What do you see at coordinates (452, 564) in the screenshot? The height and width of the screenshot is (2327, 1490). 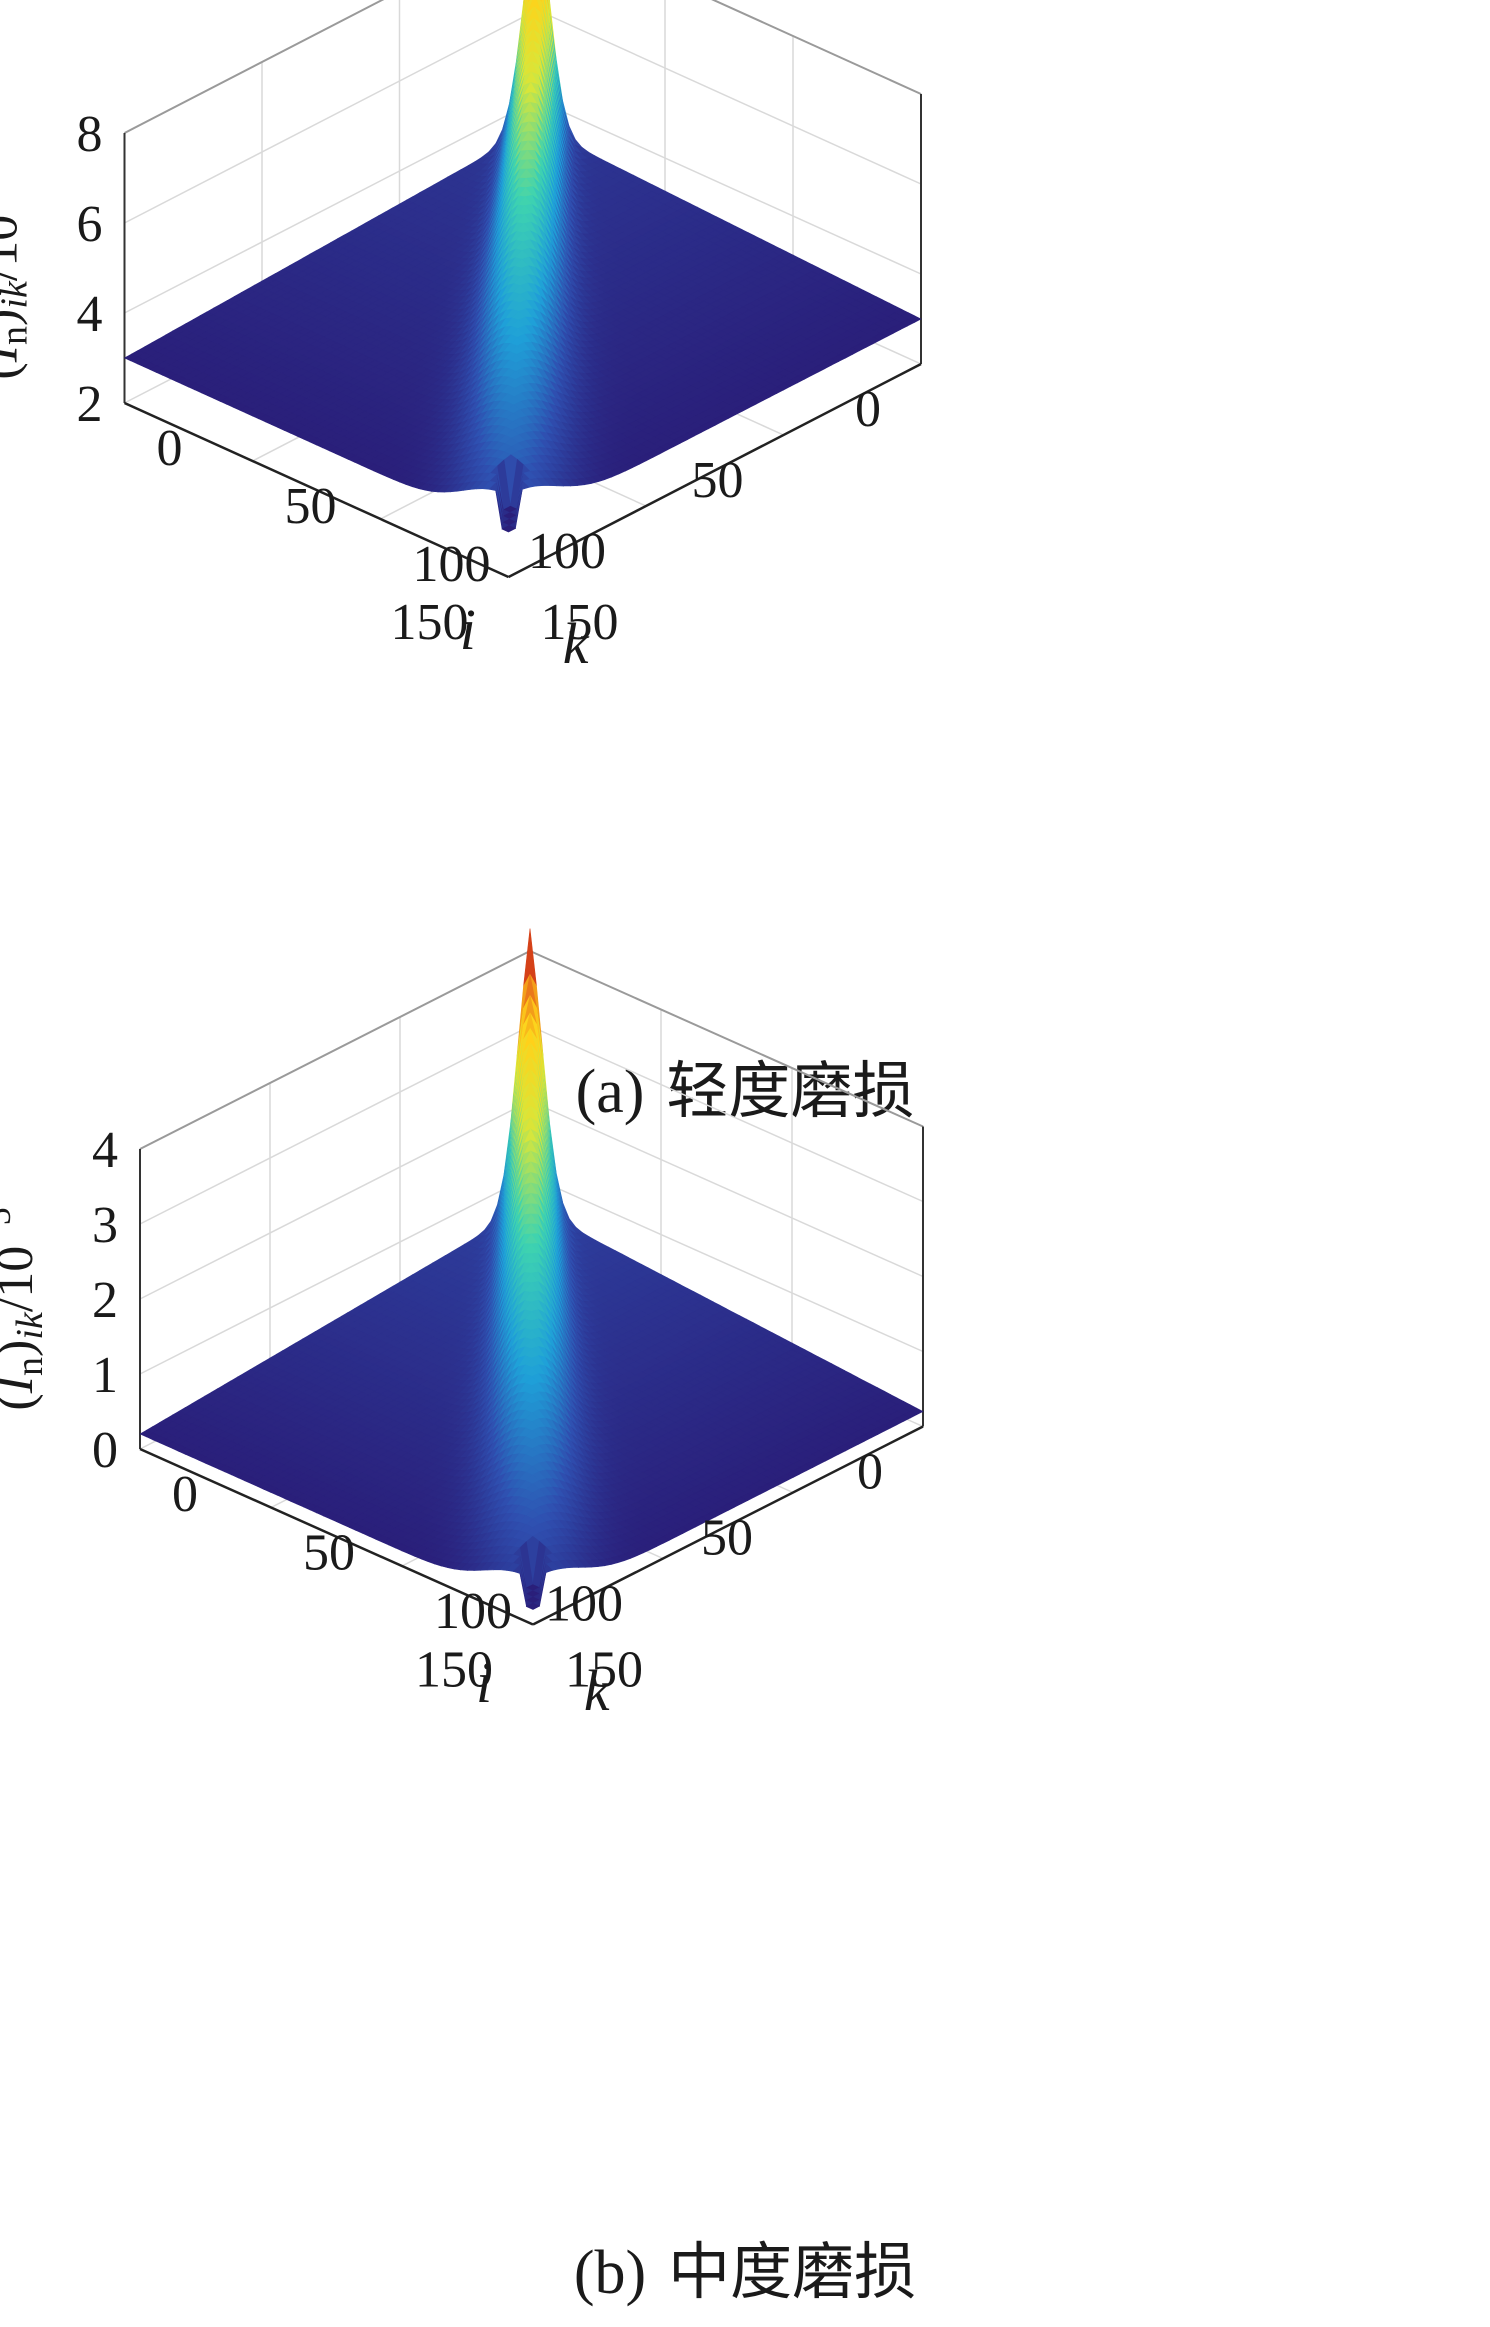 I see `k-tick-label: 100` at bounding box center [452, 564].